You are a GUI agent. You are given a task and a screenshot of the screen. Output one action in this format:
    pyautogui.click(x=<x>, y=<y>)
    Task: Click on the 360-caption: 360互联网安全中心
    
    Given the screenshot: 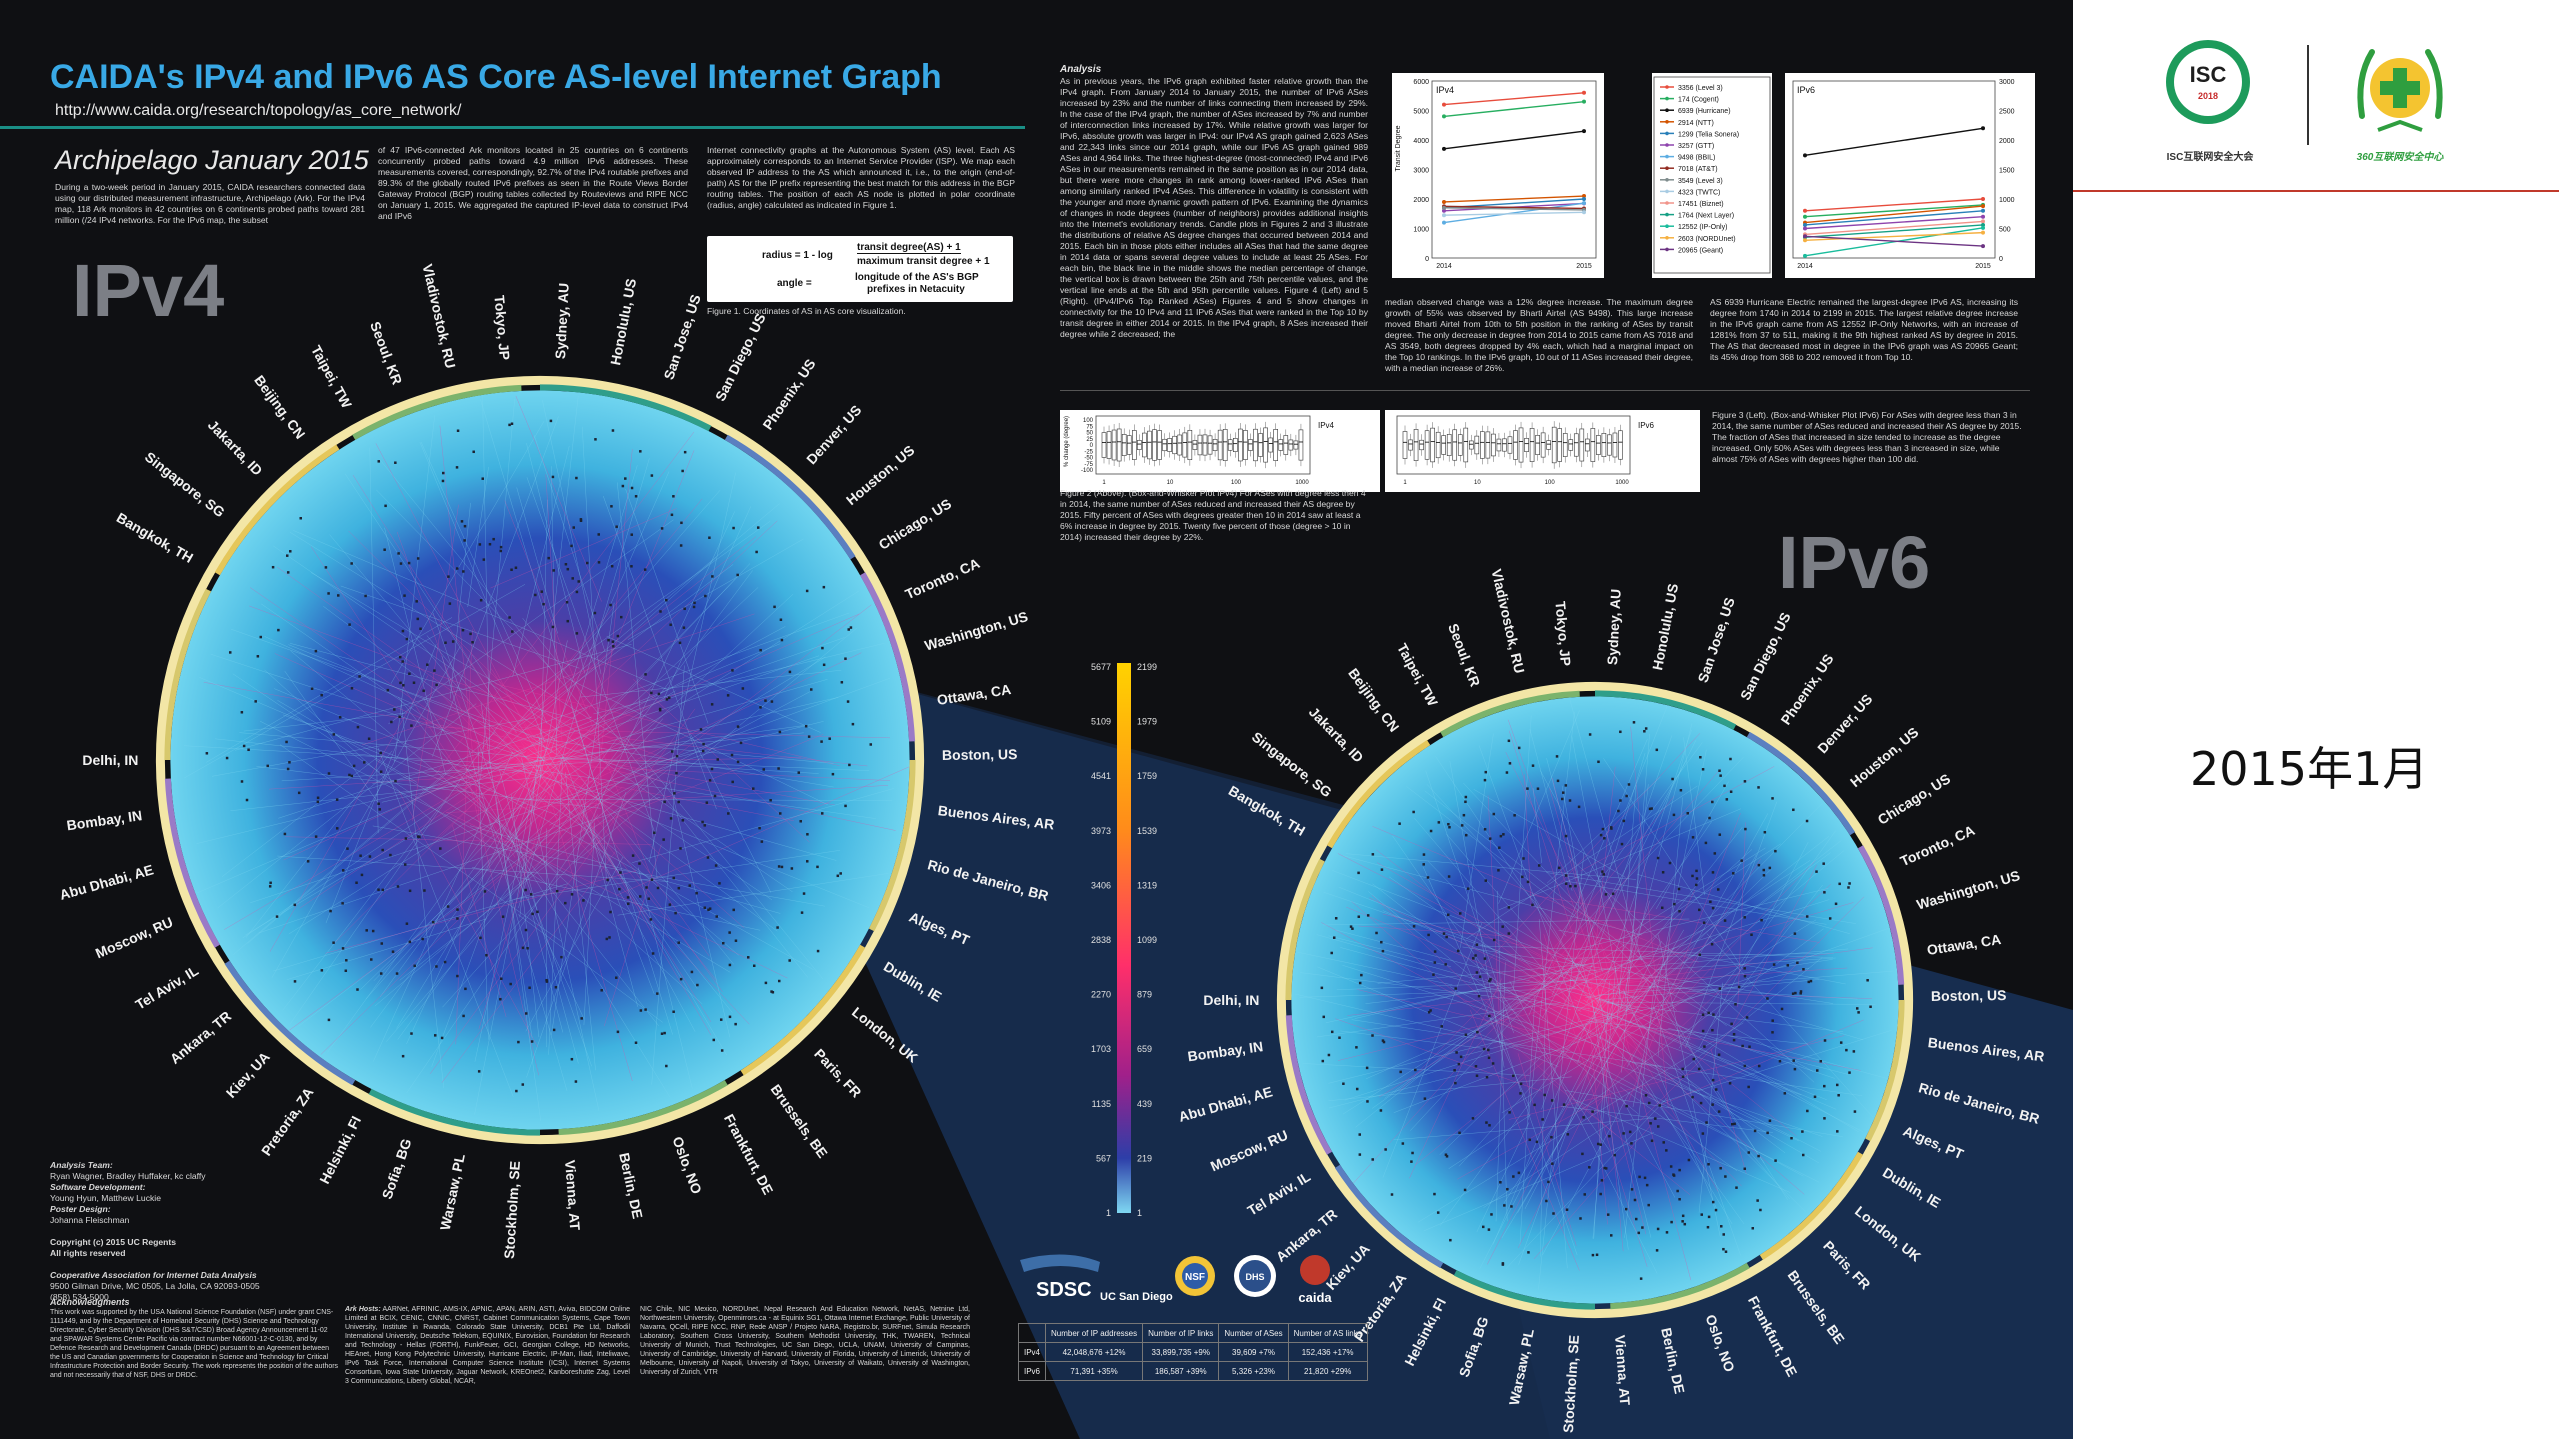 What is the action you would take?
    pyautogui.click(x=2400, y=157)
    